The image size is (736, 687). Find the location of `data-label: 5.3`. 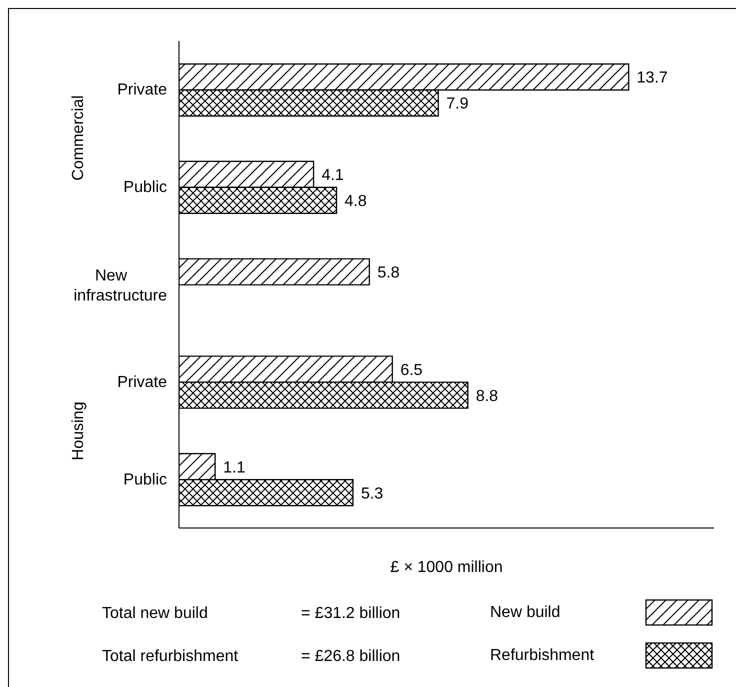

data-label: 5.3 is located at coordinates (372, 493).